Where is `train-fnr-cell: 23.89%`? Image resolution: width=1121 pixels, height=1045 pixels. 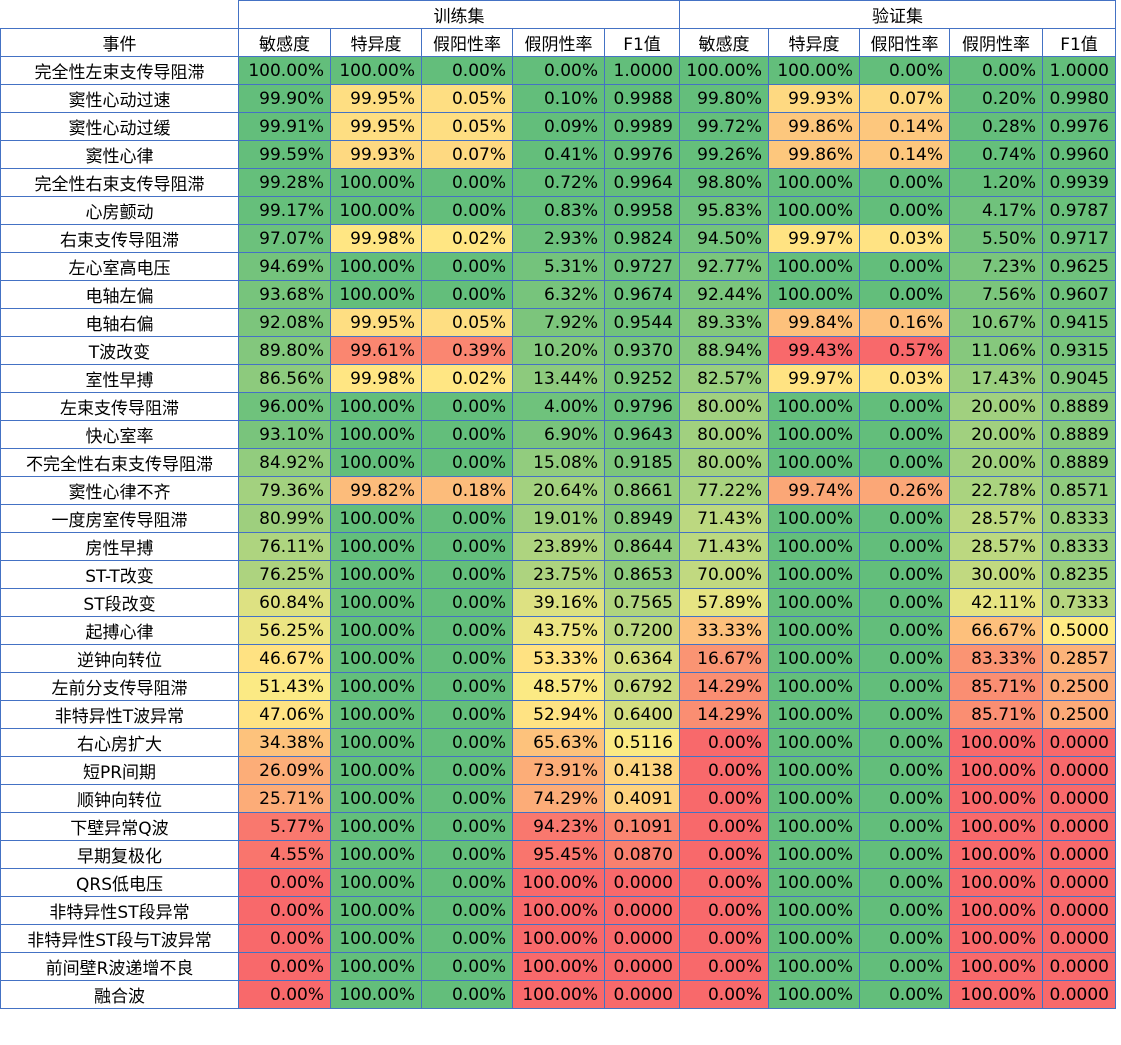
train-fnr-cell: 23.89% is located at coordinates (558, 546).